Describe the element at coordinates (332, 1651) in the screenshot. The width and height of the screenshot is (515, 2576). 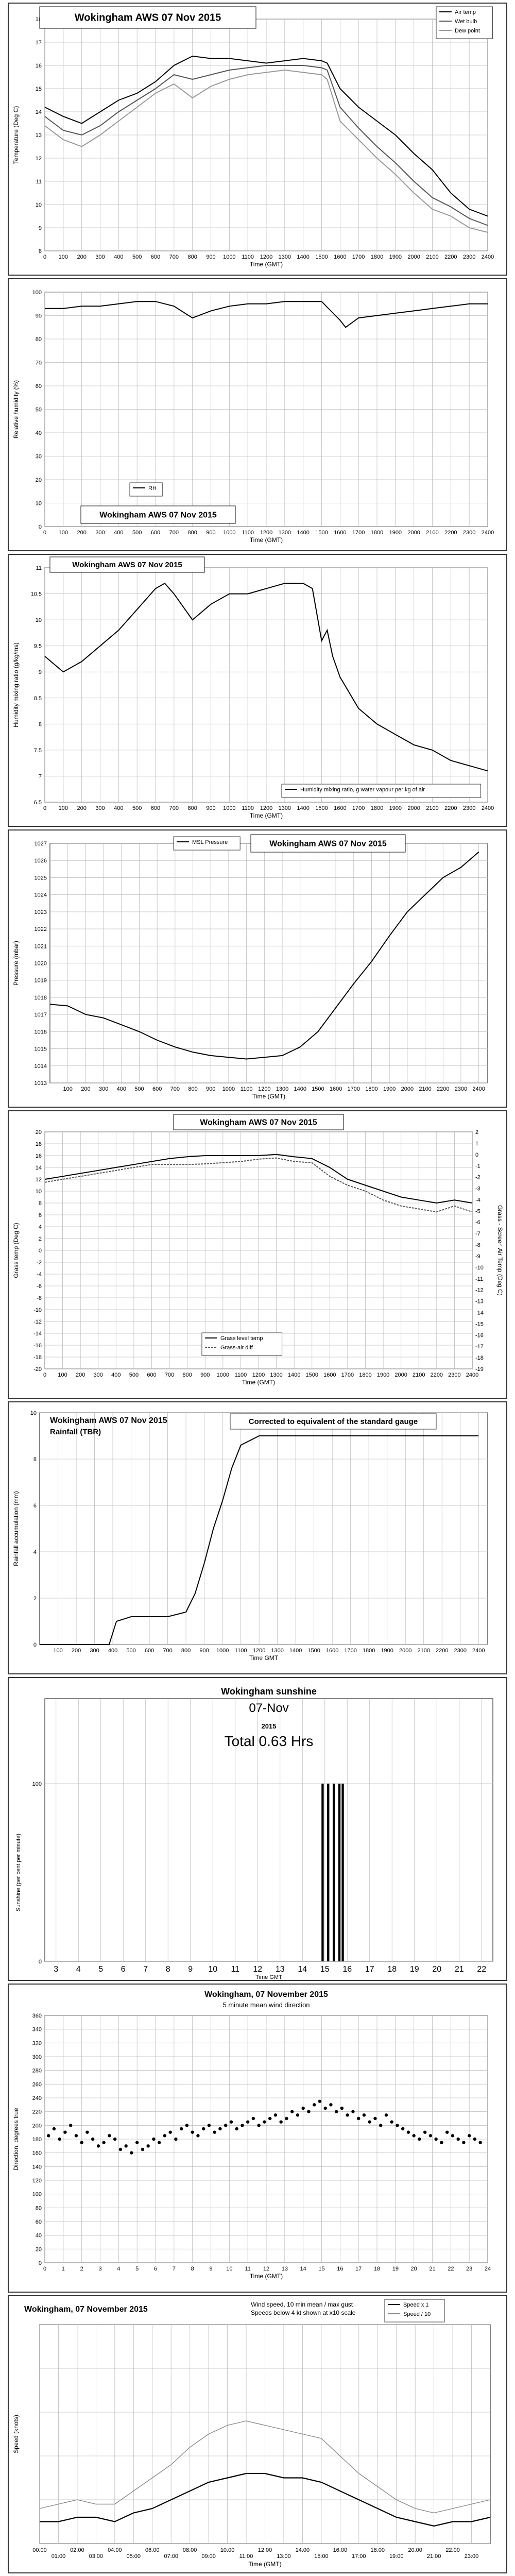
I see `x-tick-label: 1600` at that location.